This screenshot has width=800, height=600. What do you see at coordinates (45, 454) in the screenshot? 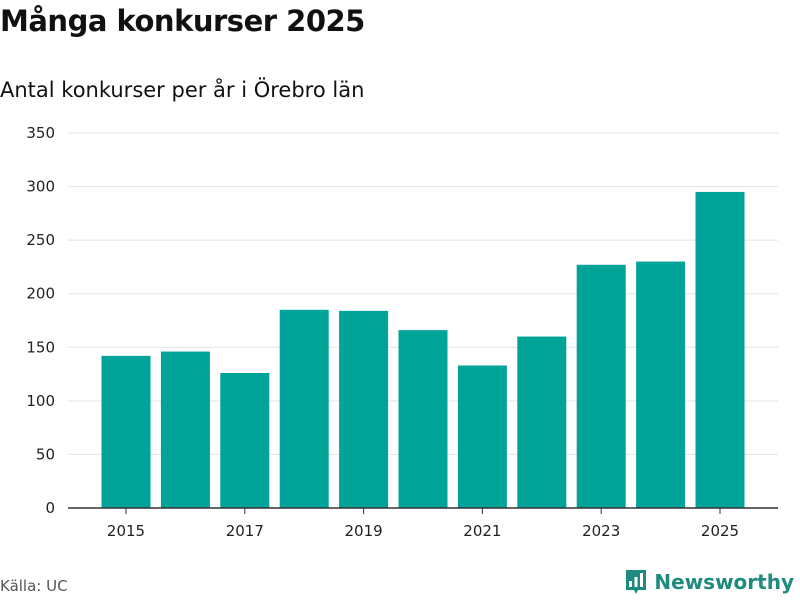
I see `y-tick-label: 50` at bounding box center [45, 454].